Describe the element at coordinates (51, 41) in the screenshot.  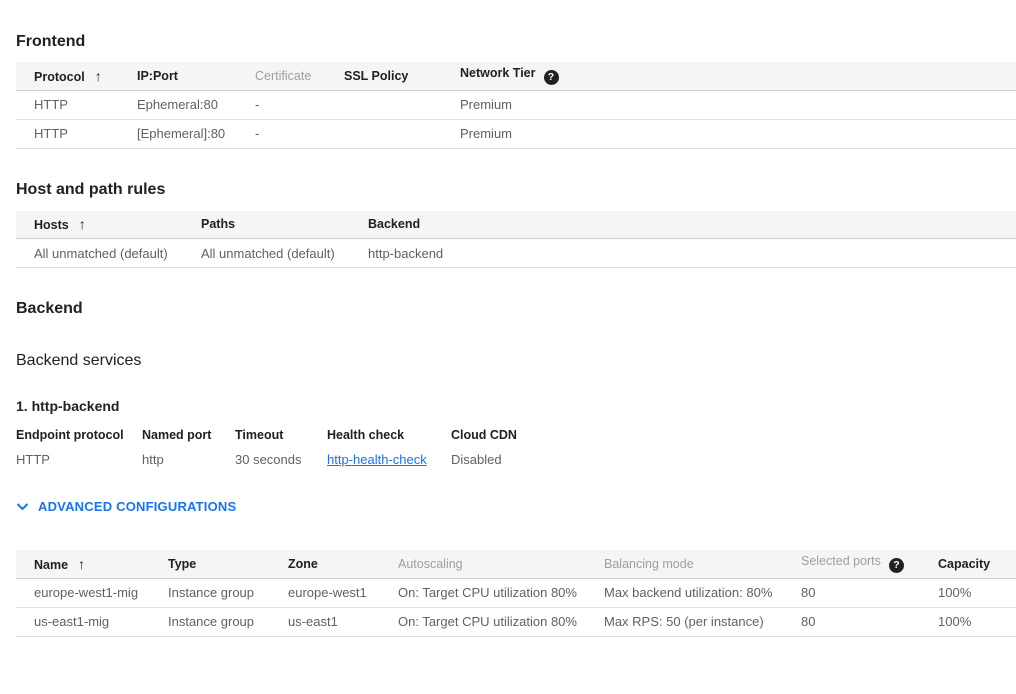
I see `frontend-section-title: Frontend` at that location.